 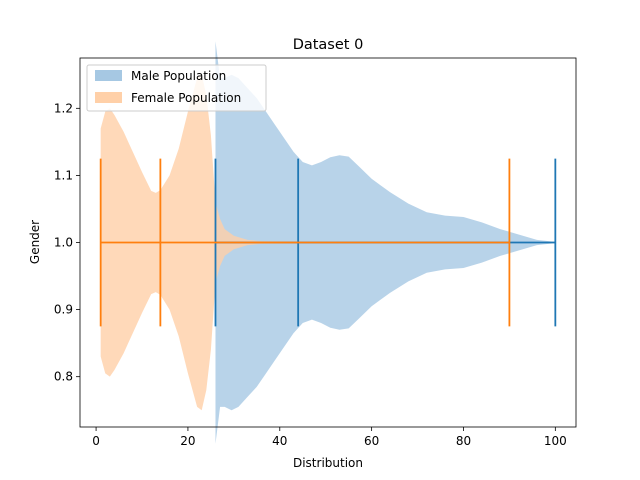 I want to click on legend: Male Population Female Population, so click(x=176, y=88).